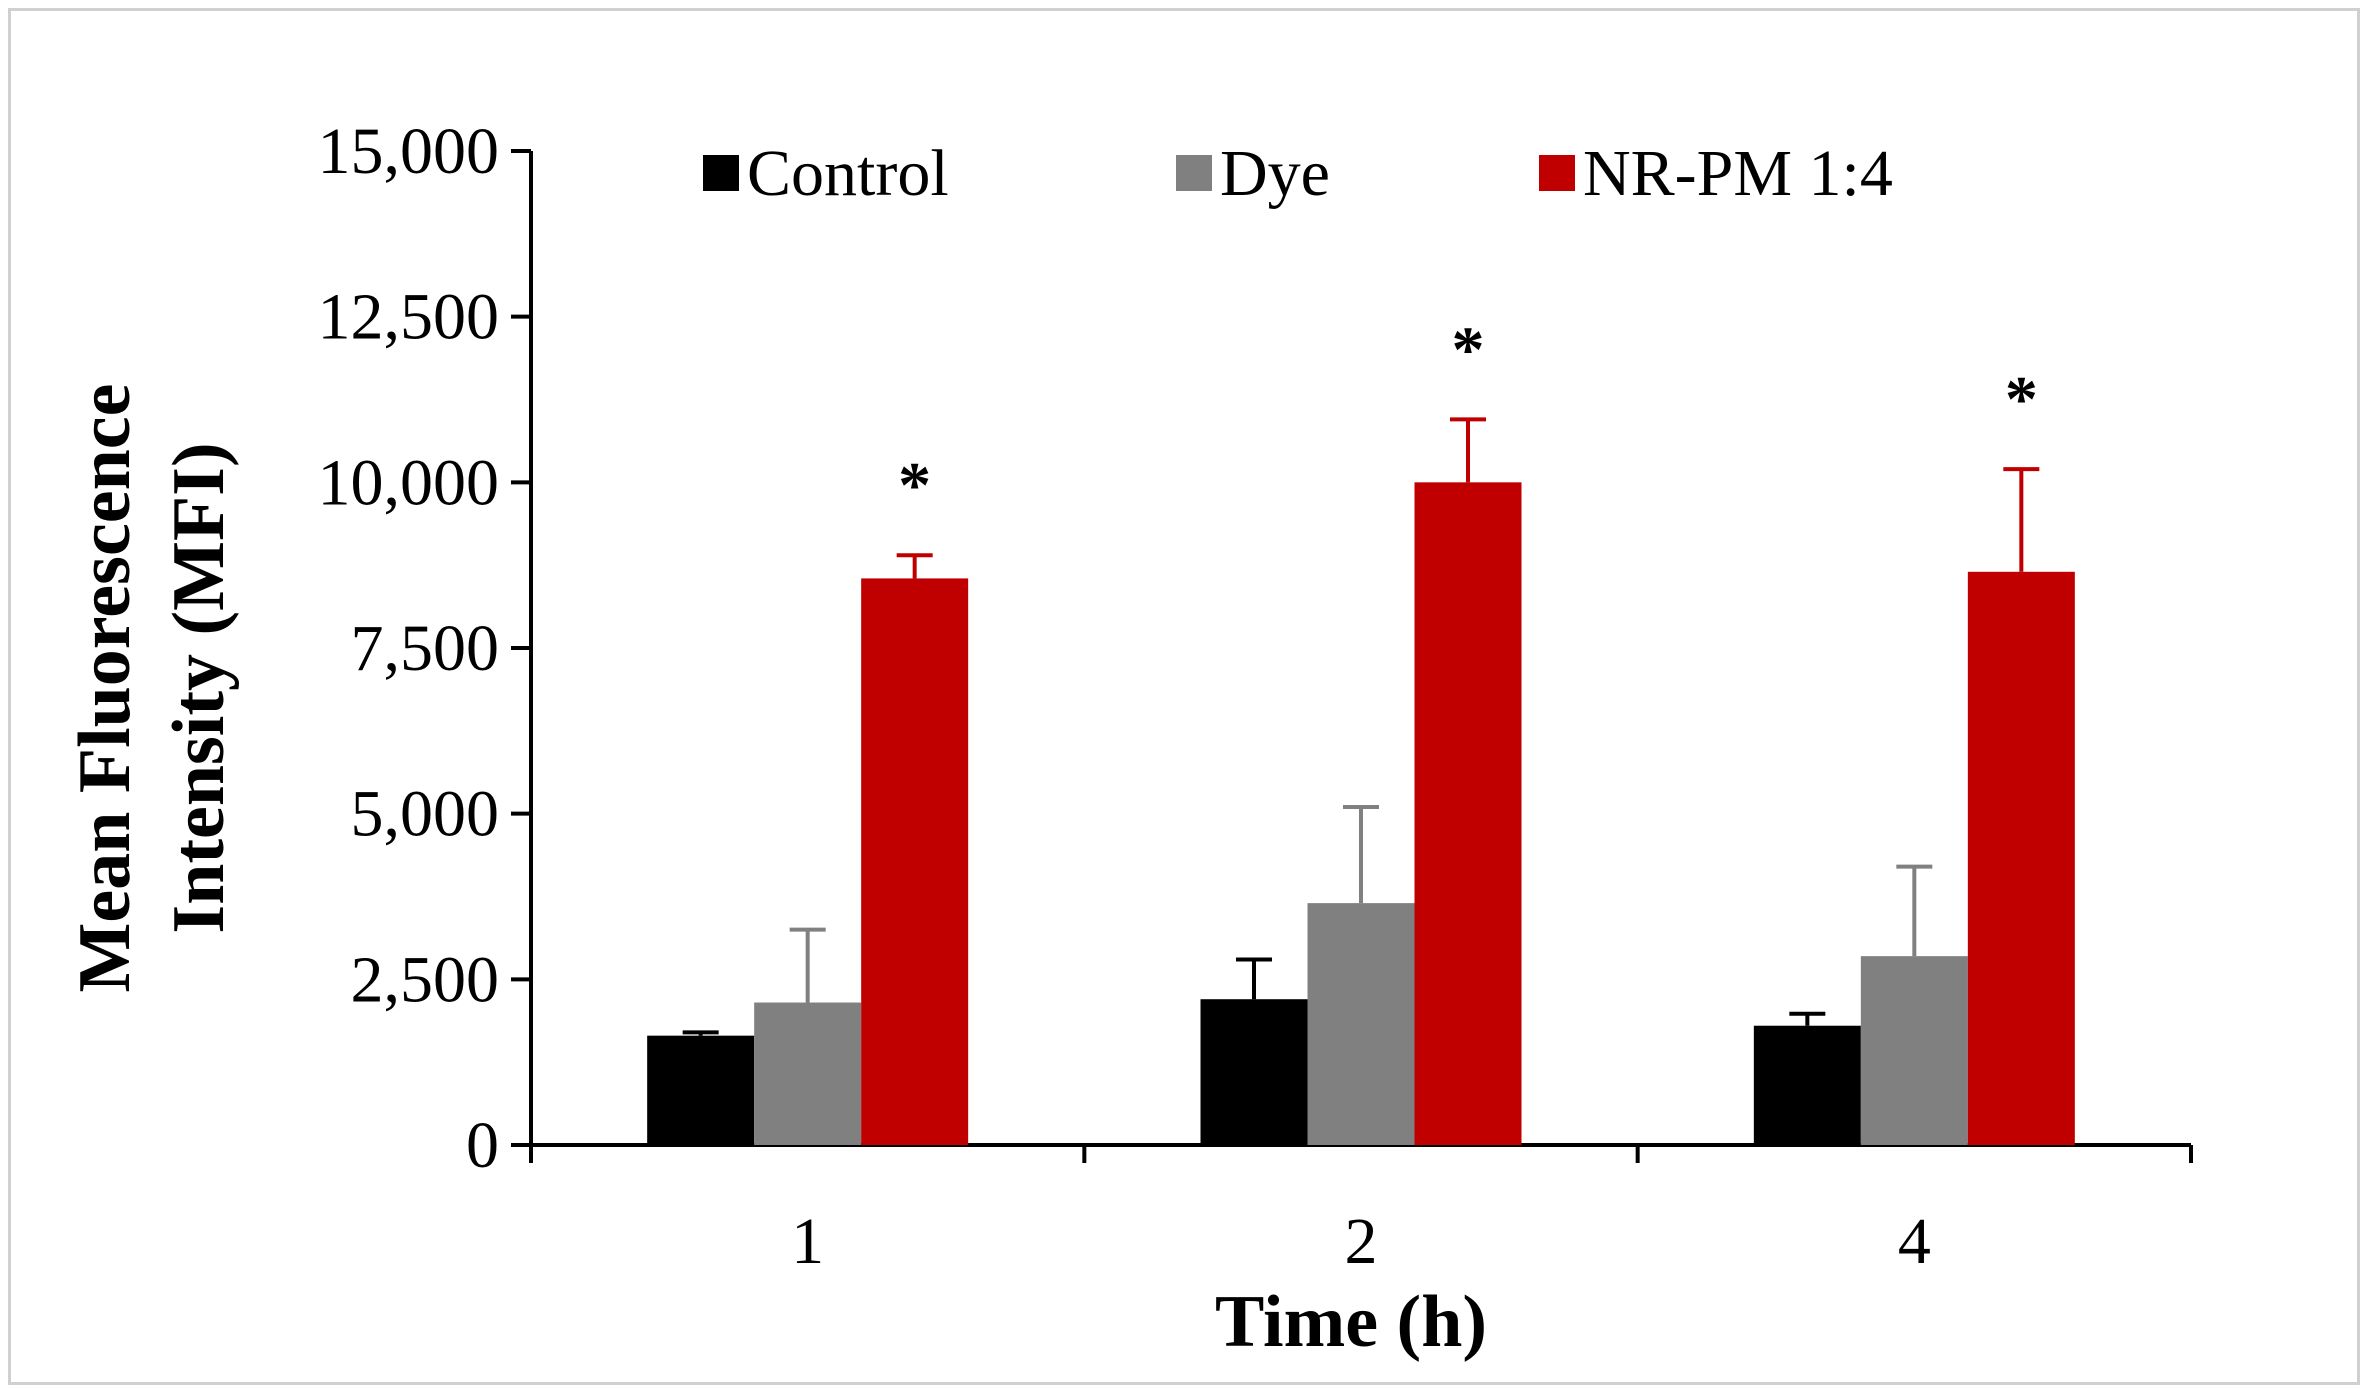 Image resolution: width=2370 pixels, height=1395 pixels. What do you see at coordinates (1914, 1241) in the screenshot?
I see `x-tick-label: 4` at bounding box center [1914, 1241].